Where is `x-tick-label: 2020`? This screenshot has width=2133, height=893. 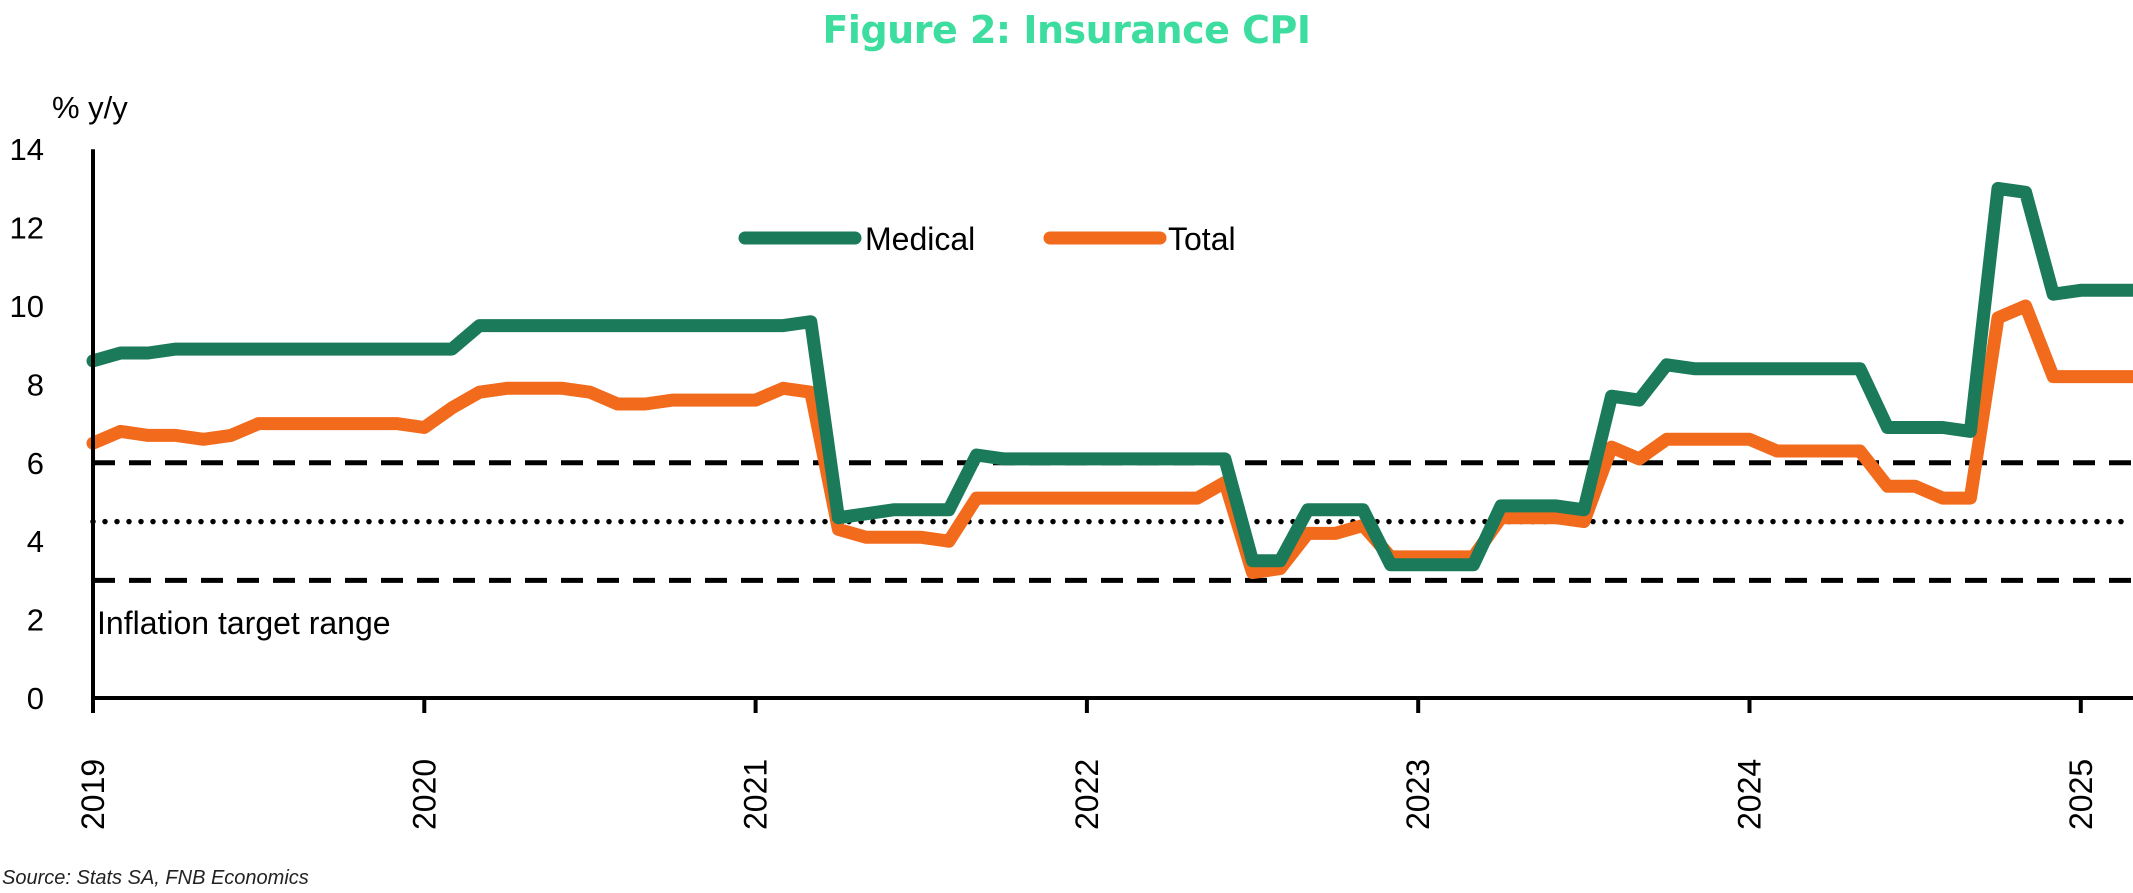
x-tick-label: 2020 is located at coordinates (424, 794).